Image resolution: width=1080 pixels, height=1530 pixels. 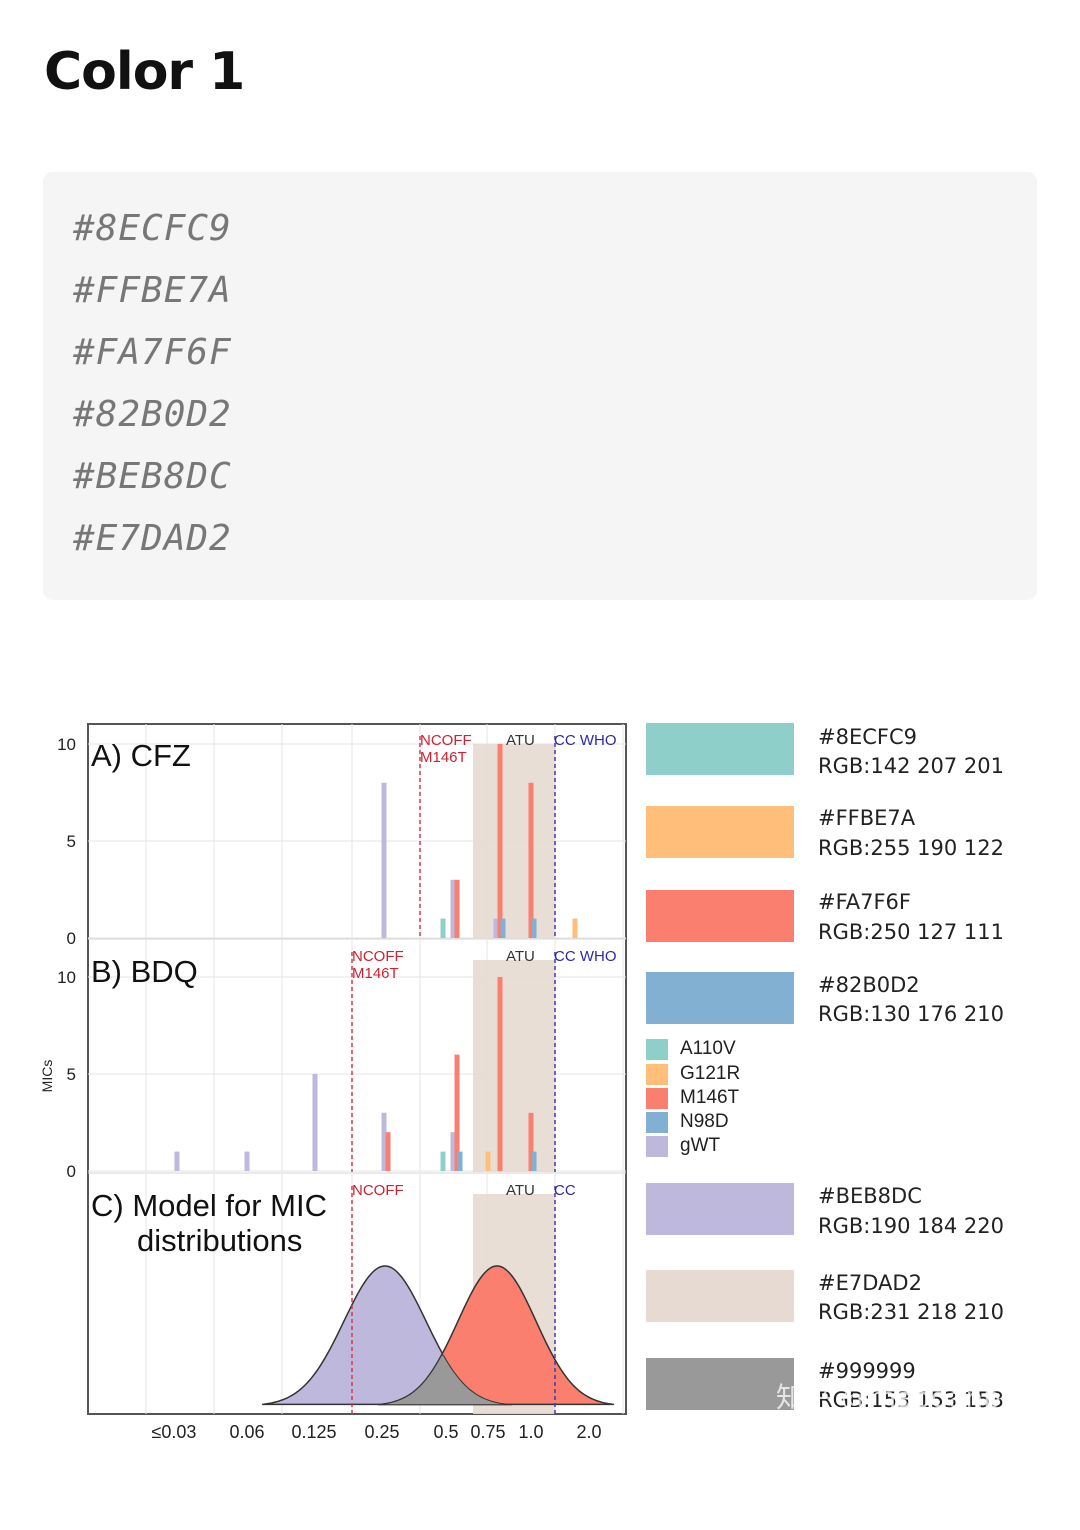 I want to click on y-axis-label: MICs, so click(x=47, y=1076).